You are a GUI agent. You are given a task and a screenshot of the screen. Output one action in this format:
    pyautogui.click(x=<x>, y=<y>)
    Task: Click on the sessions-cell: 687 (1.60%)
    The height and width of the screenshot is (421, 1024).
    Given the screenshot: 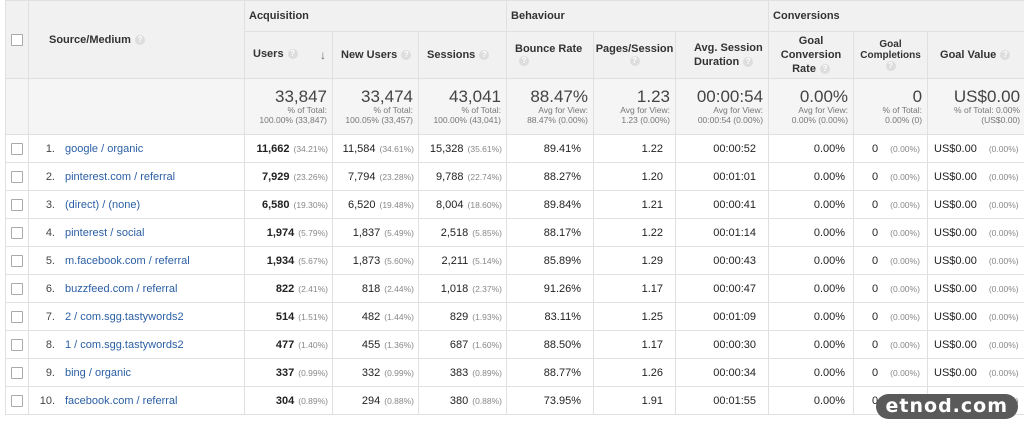 What is the action you would take?
    pyautogui.click(x=462, y=344)
    